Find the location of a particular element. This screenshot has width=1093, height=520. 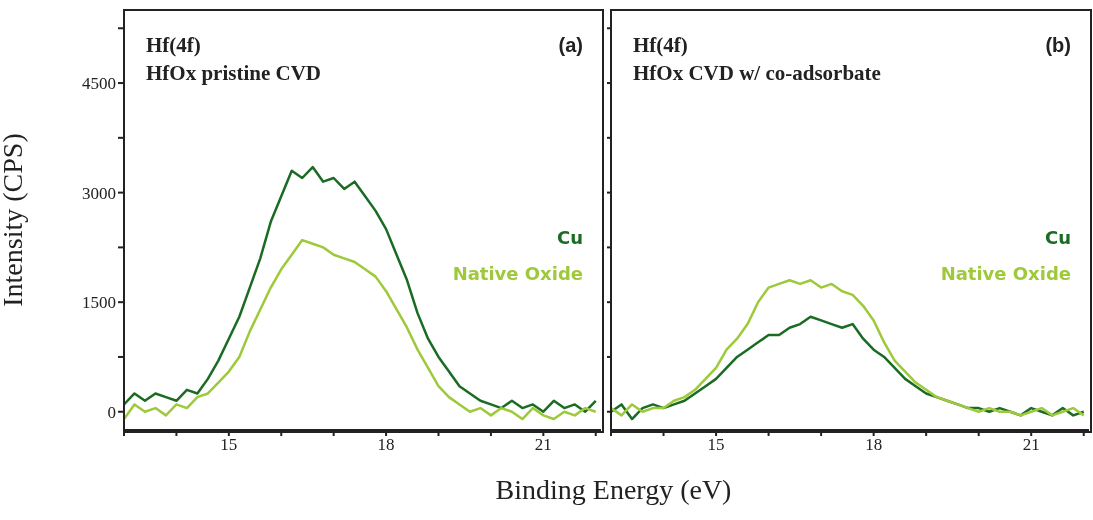

y-tick-label: 0 is located at coordinates (111, 412).